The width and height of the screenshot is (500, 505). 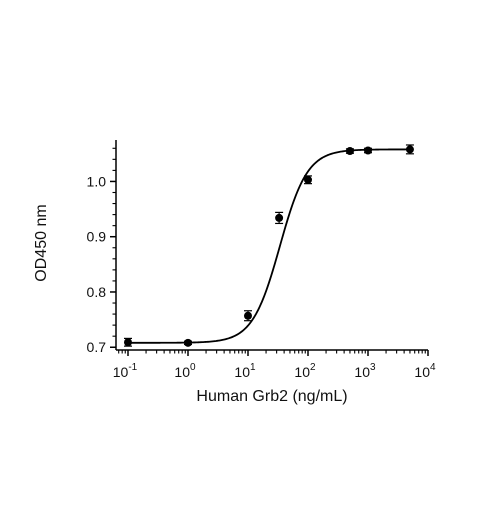 I want to click on x-axis-title: Human Grb2 (ng/mL), so click(x=271, y=396).